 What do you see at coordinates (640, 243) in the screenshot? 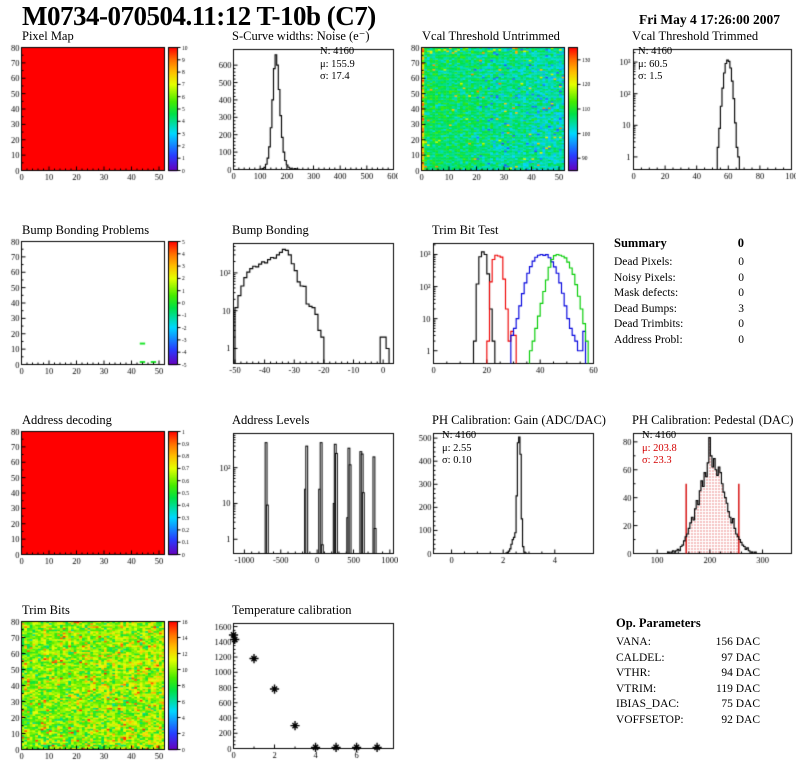
I see `summary-heading: Summary` at bounding box center [640, 243].